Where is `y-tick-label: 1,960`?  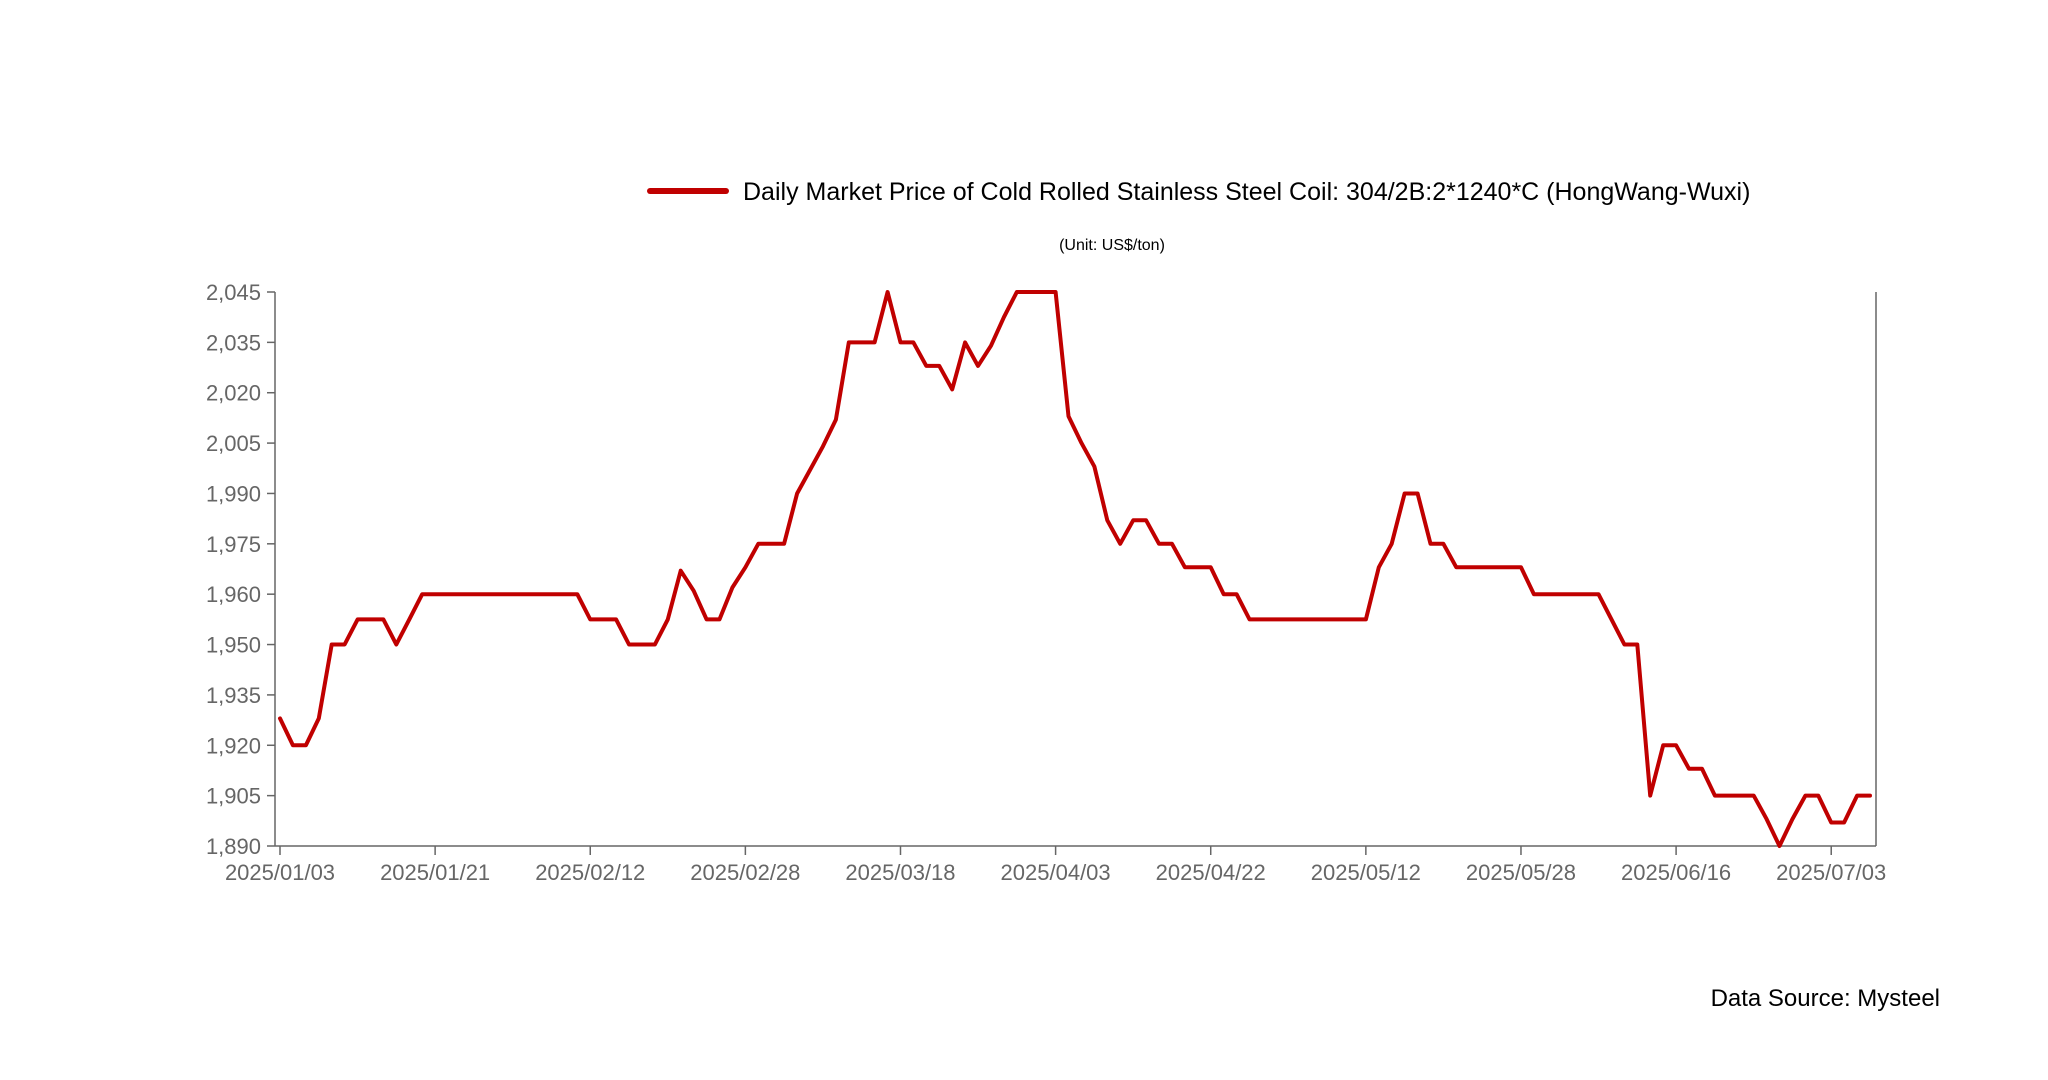 y-tick-label: 1,960 is located at coordinates (233, 594).